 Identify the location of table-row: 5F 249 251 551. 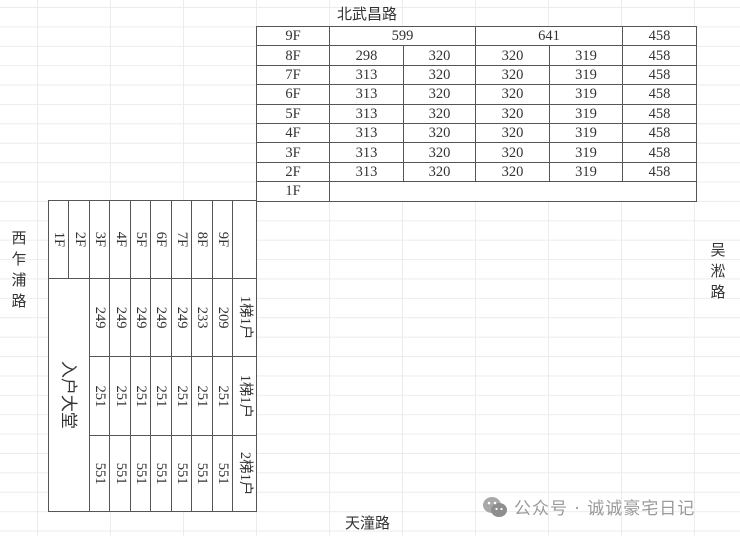
(140, 356).